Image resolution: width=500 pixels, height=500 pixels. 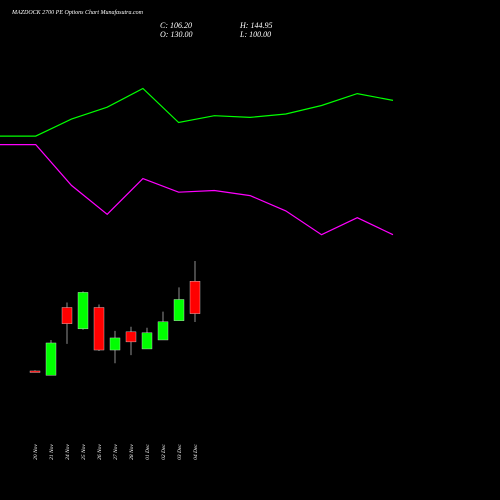 What do you see at coordinates (116, 452) in the screenshot?
I see `x-tick-label: 27 Nov` at bounding box center [116, 452].